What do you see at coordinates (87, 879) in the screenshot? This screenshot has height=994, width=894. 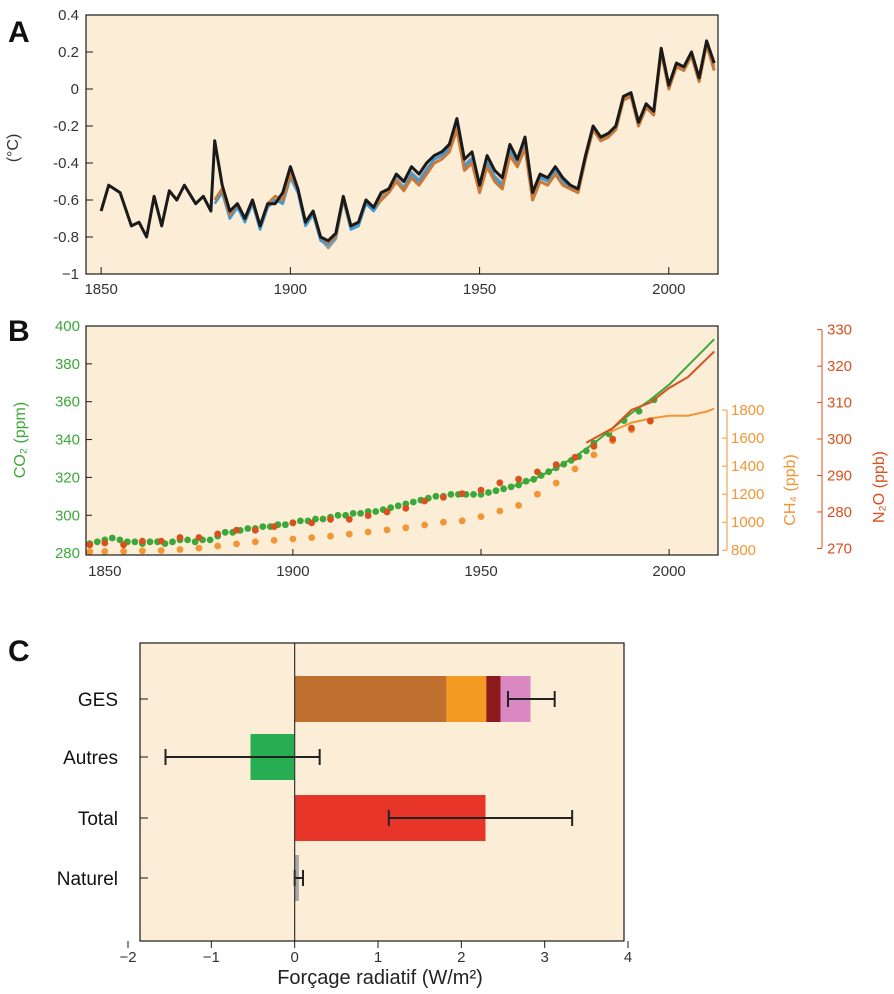 I see `category-label: Naturel` at bounding box center [87, 879].